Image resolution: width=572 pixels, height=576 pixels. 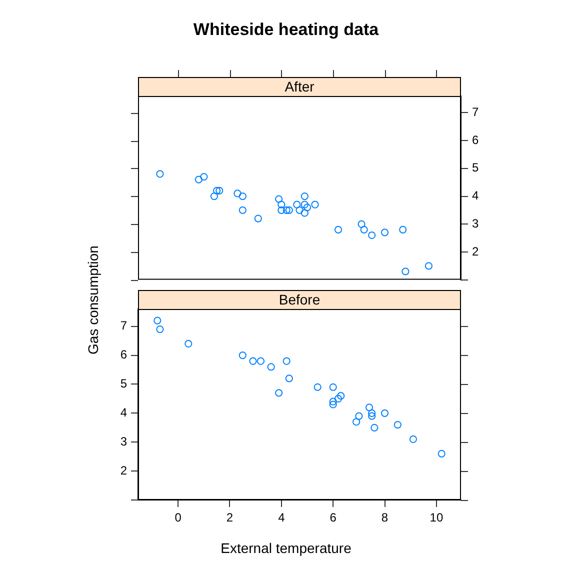 I want to click on chart-subtitle: Before, so click(x=299, y=299).